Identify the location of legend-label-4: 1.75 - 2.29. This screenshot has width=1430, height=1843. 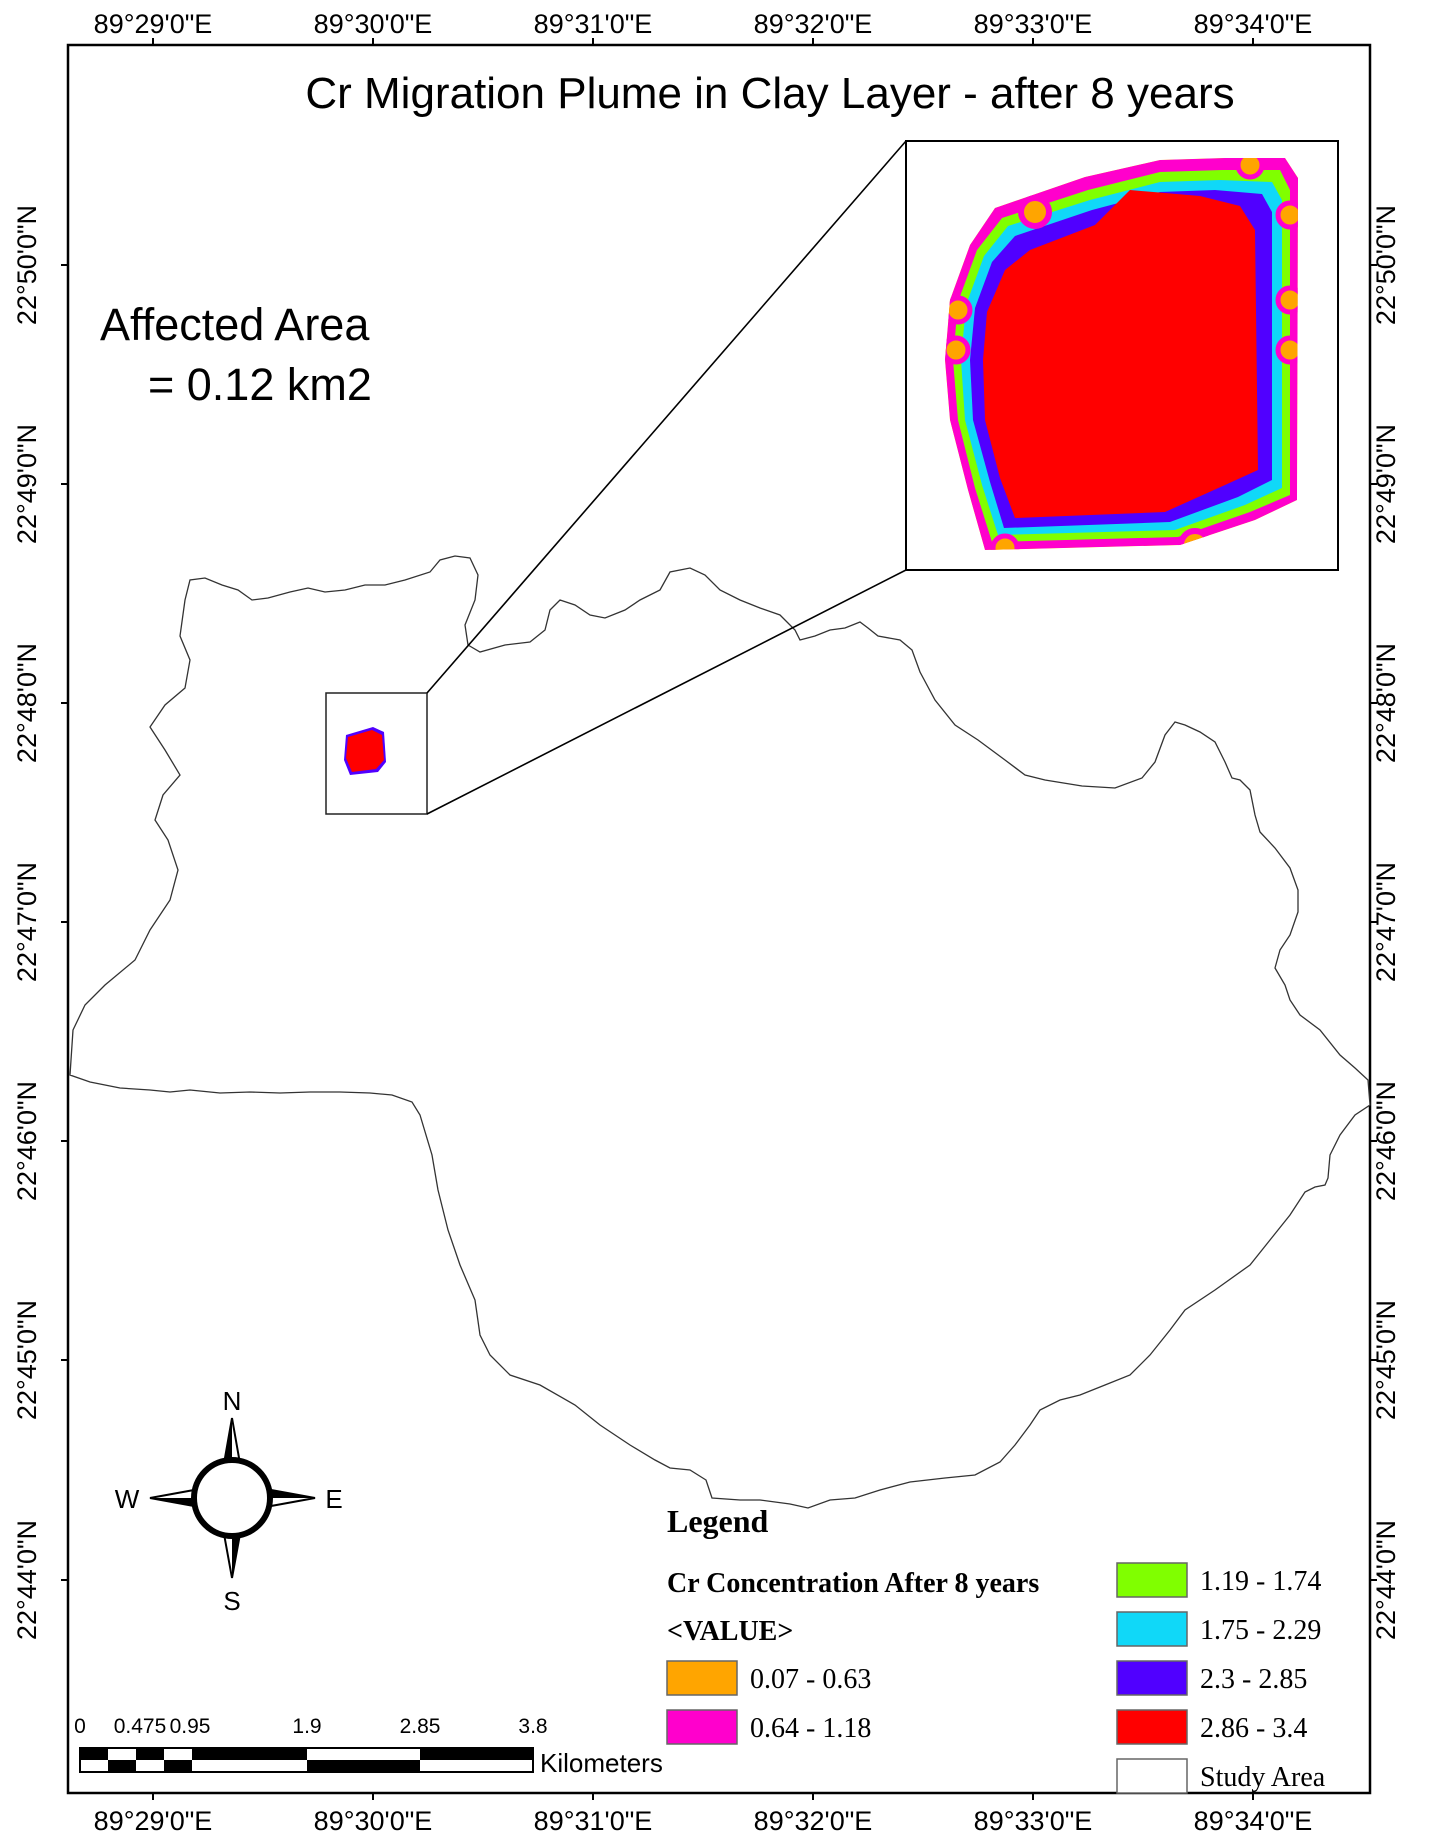
(1260, 1630).